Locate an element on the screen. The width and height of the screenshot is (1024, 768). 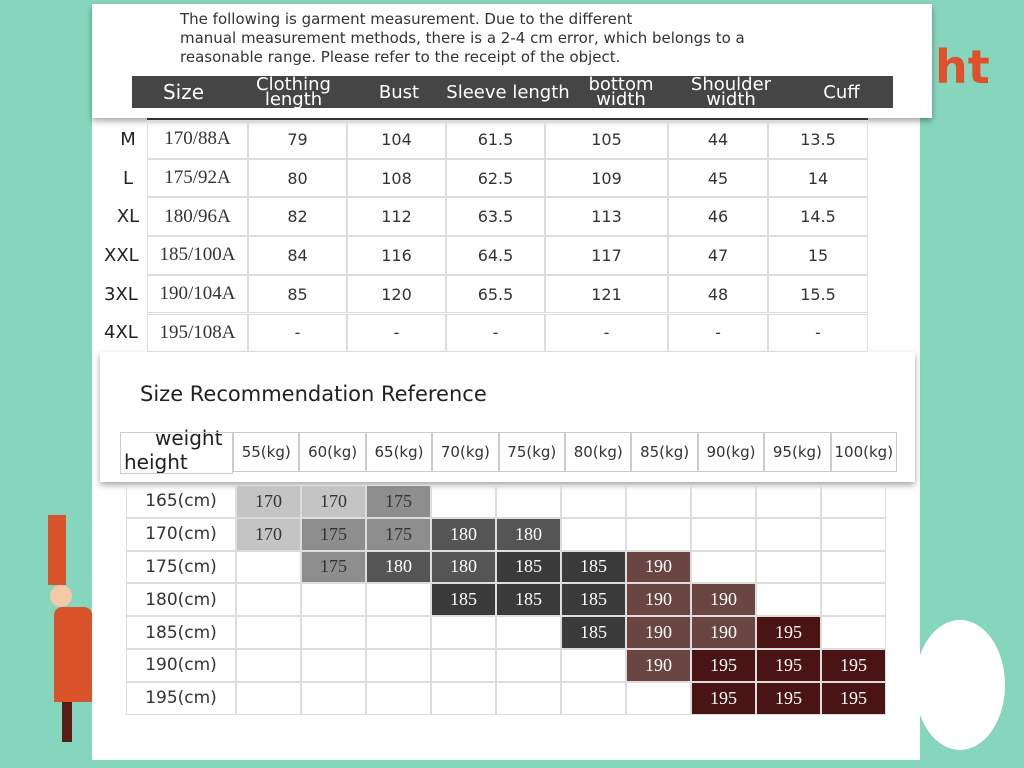
height-label: 170(cm) is located at coordinates (181, 534).